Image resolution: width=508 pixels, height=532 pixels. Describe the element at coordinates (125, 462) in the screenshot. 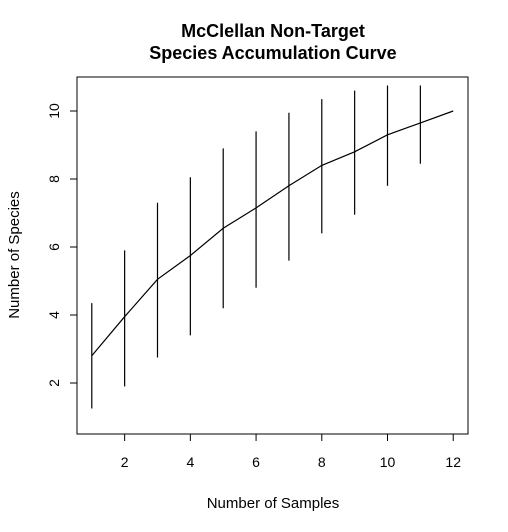

I see `x-tick-label: 2` at that location.